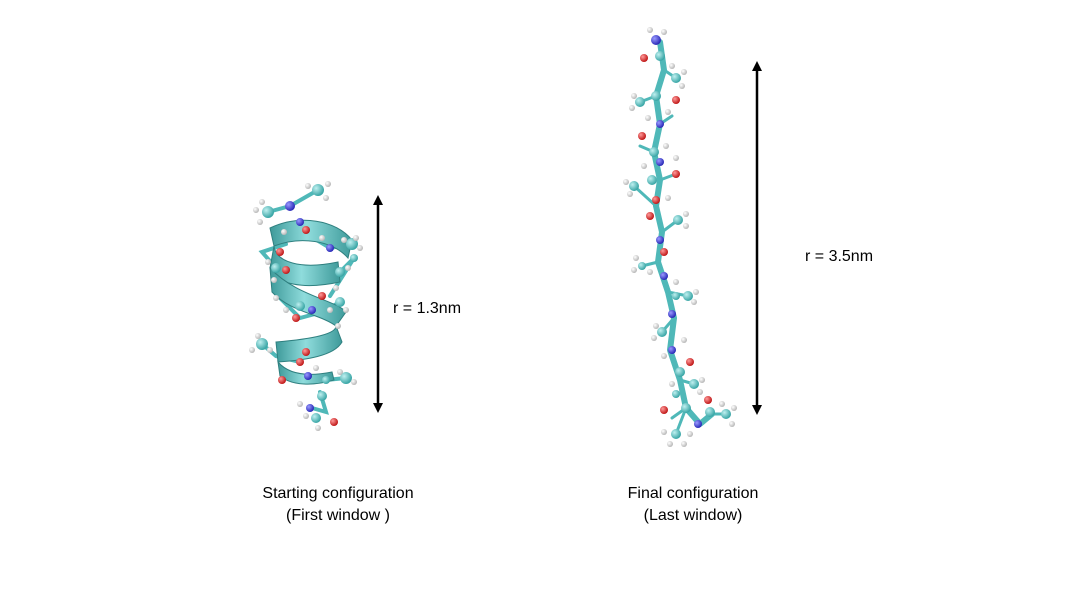  What do you see at coordinates (839, 256) in the screenshot?
I see `distance-label-final: r = 3.5nm` at bounding box center [839, 256].